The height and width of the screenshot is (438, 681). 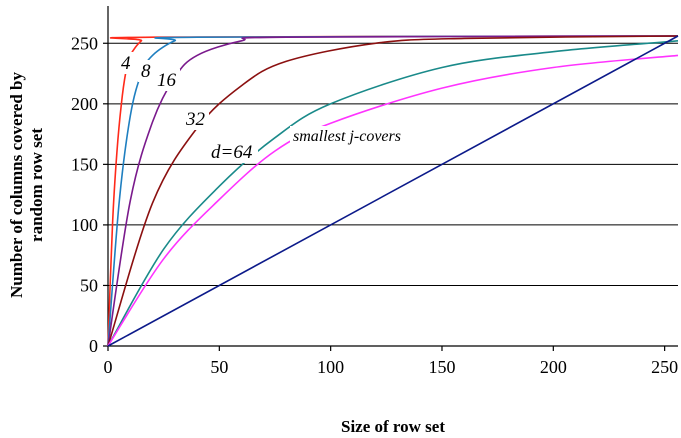 I want to click on y-tick-label-200: 200, so click(x=84, y=104).